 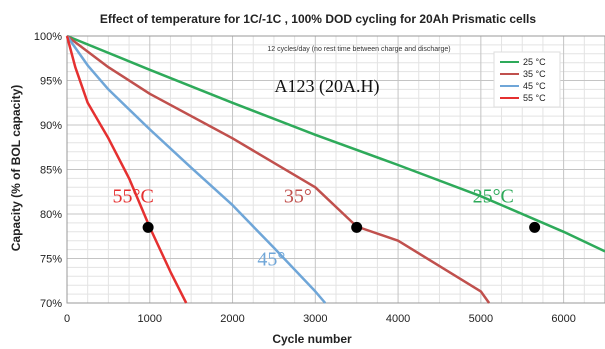 What do you see at coordinates (493, 196) in the screenshot?
I see `series-annotation: 25°C` at bounding box center [493, 196].